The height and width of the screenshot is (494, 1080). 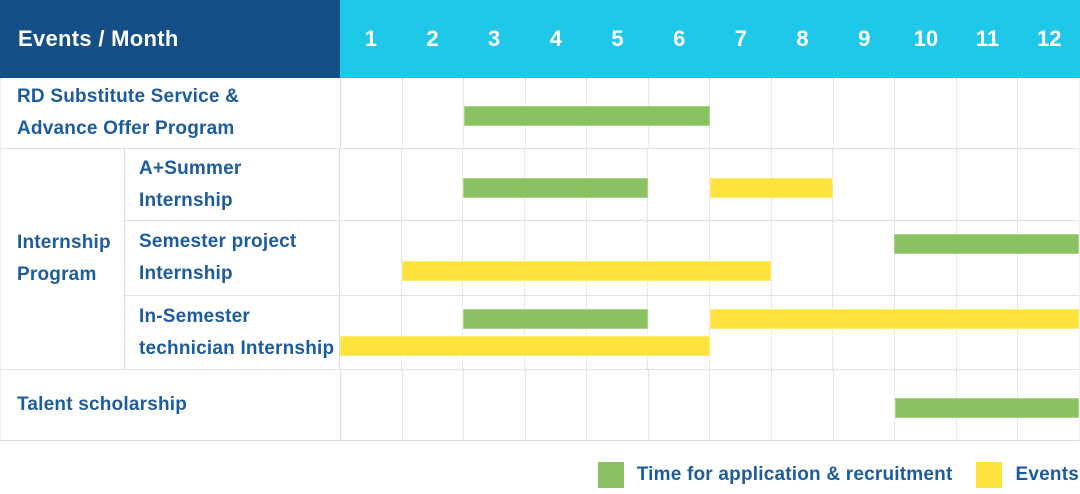 What do you see at coordinates (926, 38) in the screenshot?
I see `month-header-10: 10` at bounding box center [926, 38].